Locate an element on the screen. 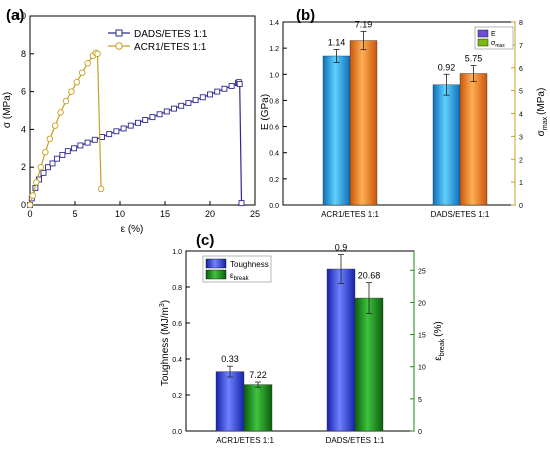 This screenshot has height=449, width=550. right-y-tick-label: 25 is located at coordinates (422, 271).